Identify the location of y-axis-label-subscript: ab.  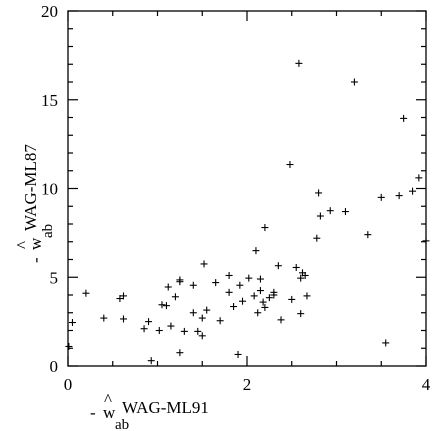
(48, 231).